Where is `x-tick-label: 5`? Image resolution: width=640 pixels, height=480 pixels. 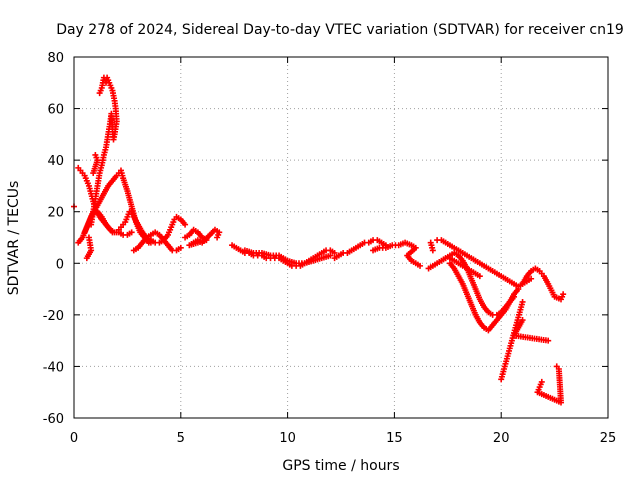
x-tick-label: 5 is located at coordinates (181, 438).